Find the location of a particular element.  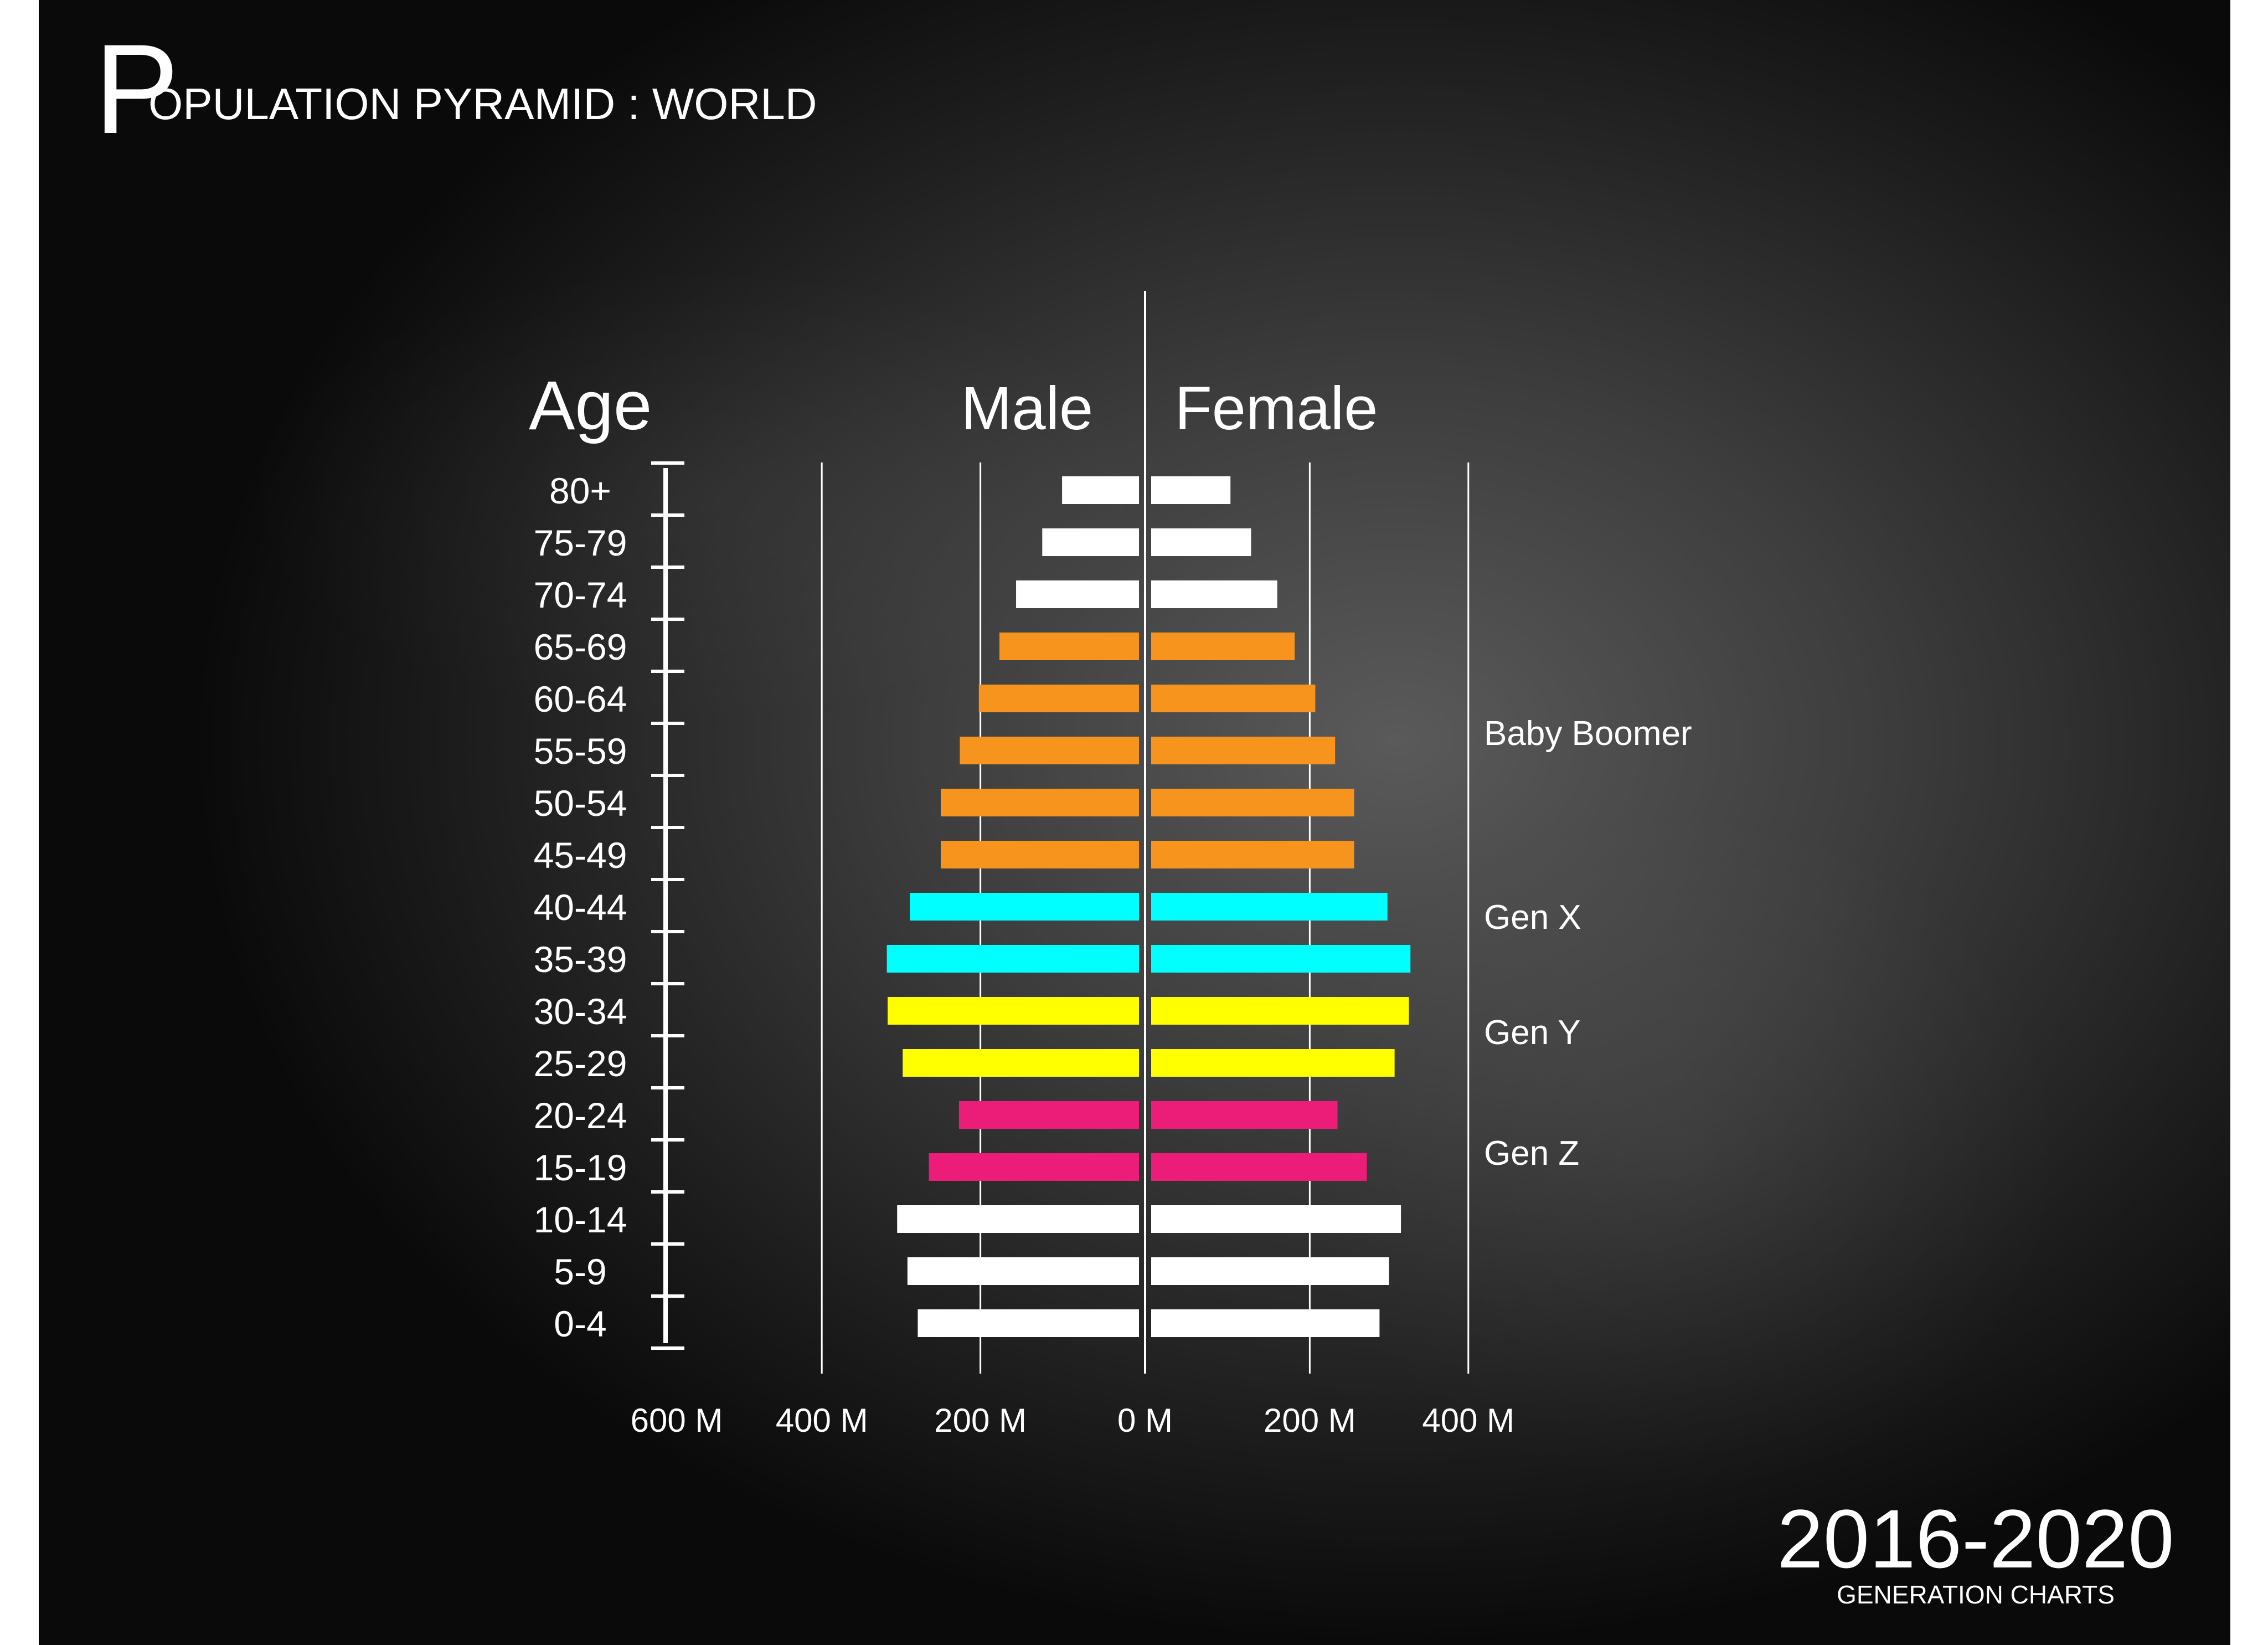

generation-annotations: Baby Boomer Gen X Gen Y Gen Z is located at coordinates (1588, 943).